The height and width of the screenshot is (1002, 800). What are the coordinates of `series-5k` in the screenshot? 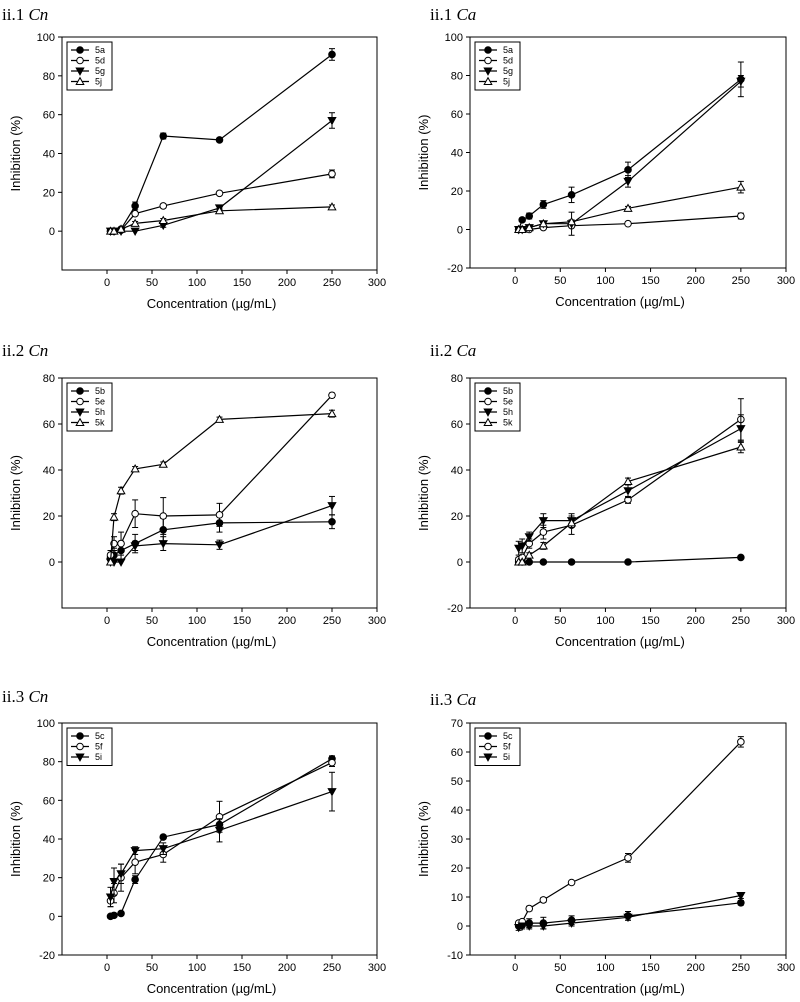 It's located at (630, 503).